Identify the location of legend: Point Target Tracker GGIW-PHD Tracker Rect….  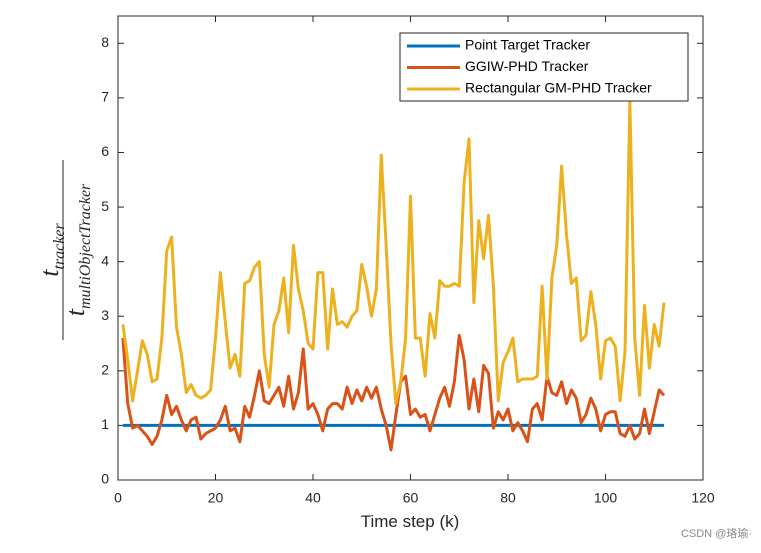
(544, 67).